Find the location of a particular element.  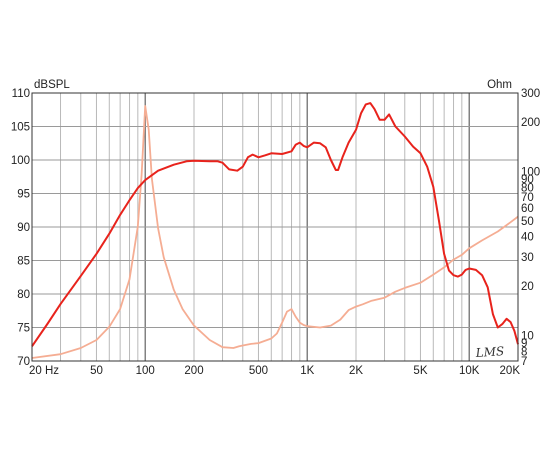

right-axis-tick-label: 60 is located at coordinates (527, 209).